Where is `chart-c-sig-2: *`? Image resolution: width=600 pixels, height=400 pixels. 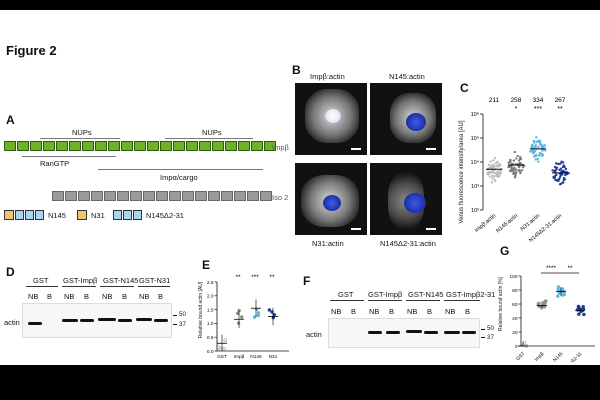
chart-c-sig-2: * is located at coordinates (516, 109).